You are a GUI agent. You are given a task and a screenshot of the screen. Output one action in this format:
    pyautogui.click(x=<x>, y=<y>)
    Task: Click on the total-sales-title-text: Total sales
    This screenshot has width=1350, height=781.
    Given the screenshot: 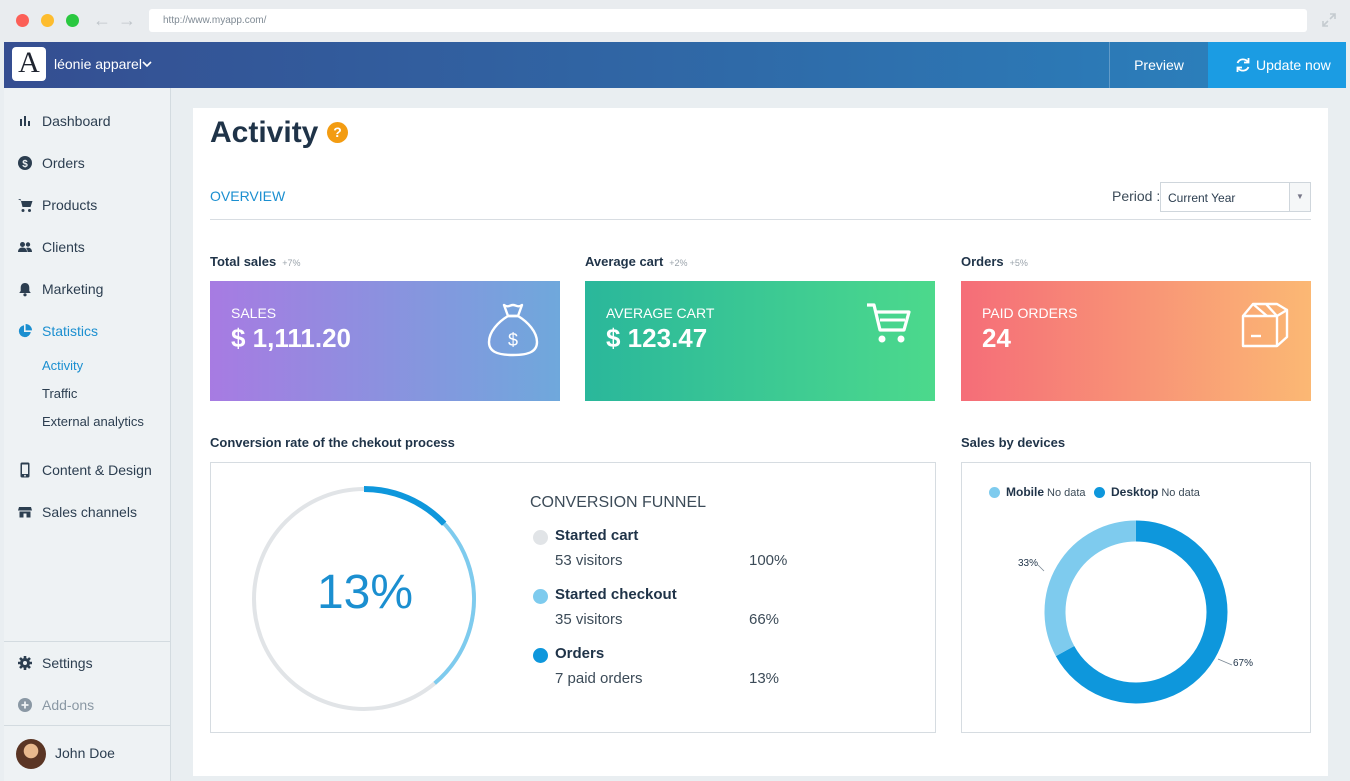 What is the action you would take?
    pyautogui.click(x=243, y=261)
    